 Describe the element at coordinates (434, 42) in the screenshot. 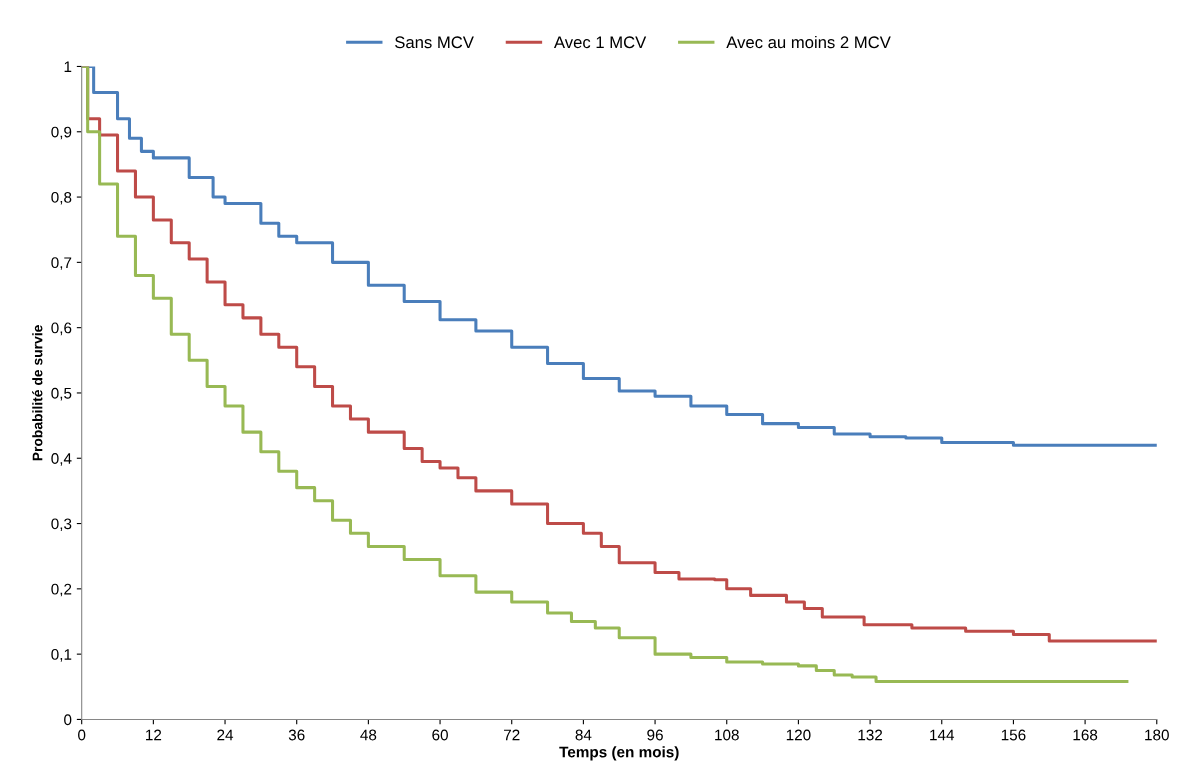

I see `legend-label: Sans MCV` at that location.